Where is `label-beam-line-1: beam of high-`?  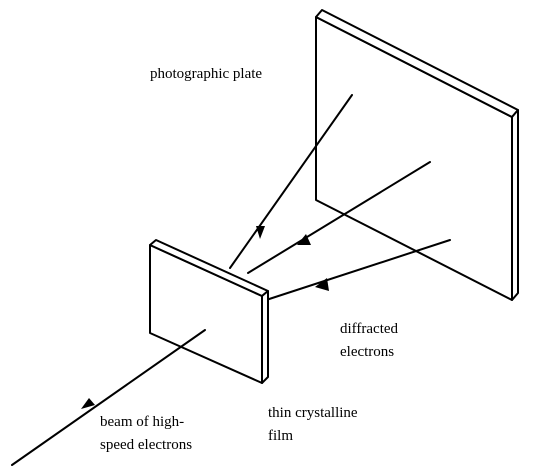
label-beam-line-1: beam of high- is located at coordinates (142, 422).